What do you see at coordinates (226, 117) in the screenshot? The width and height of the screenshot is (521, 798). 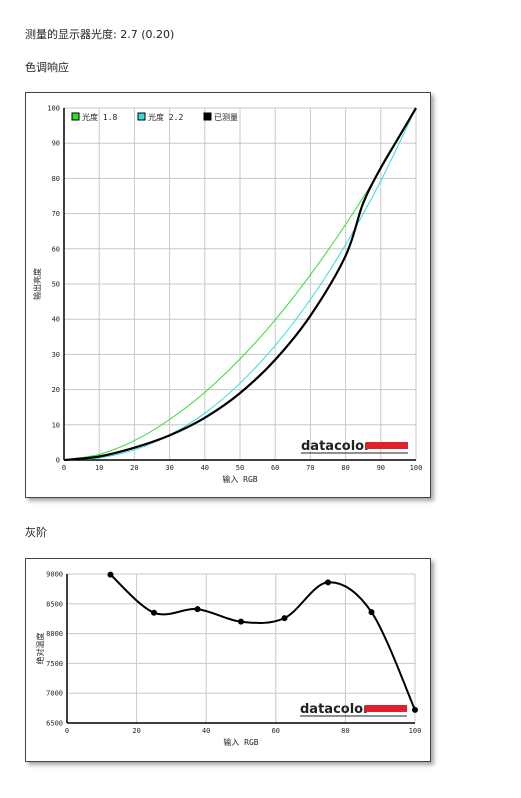 I see `legend-label: 已测量` at bounding box center [226, 117].